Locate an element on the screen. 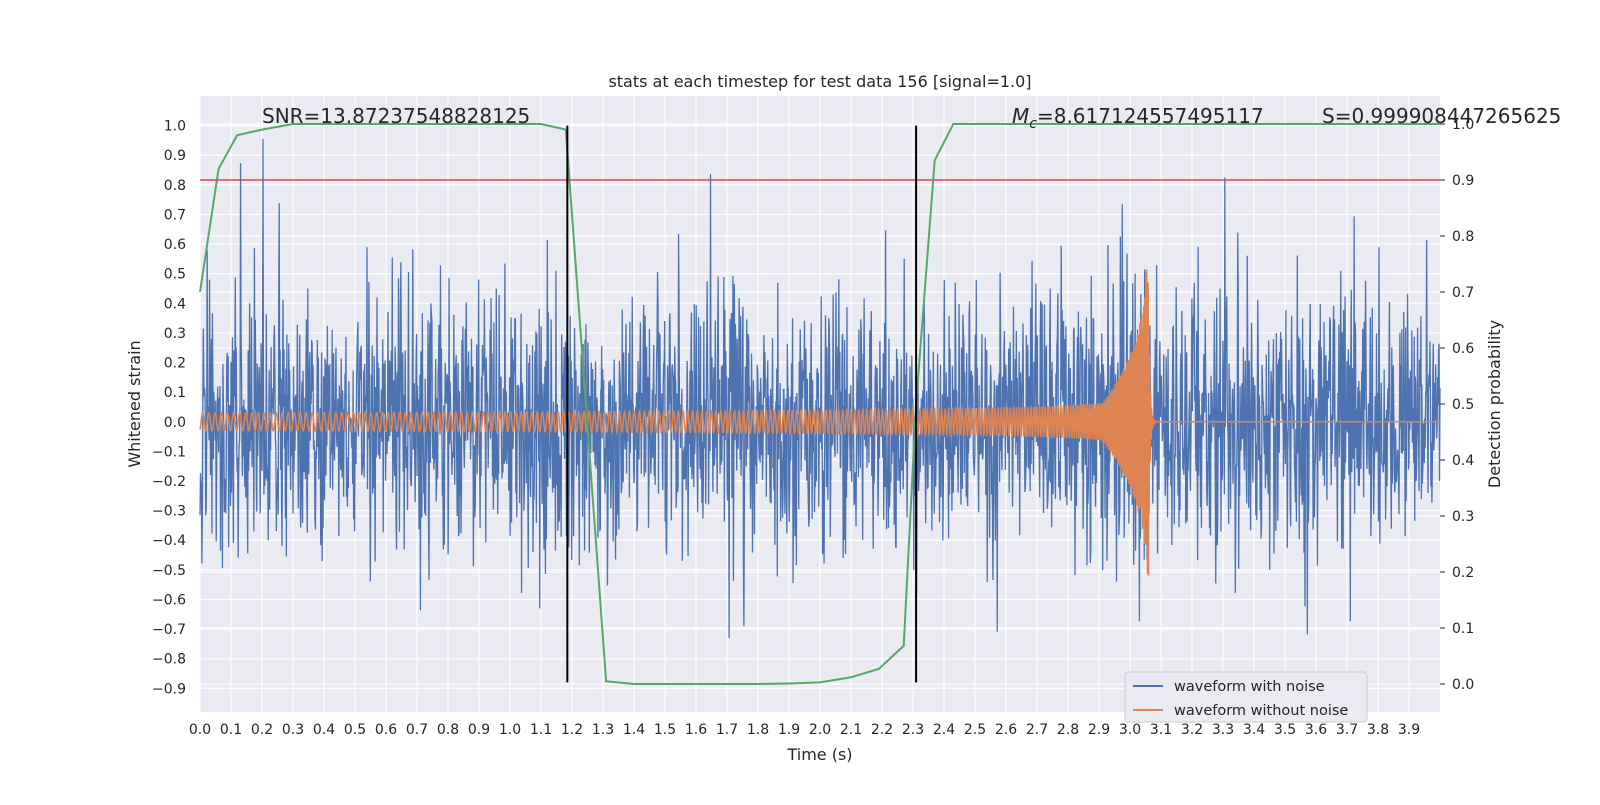  x-tick-label: 2.7 is located at coordinates (1037, 730).